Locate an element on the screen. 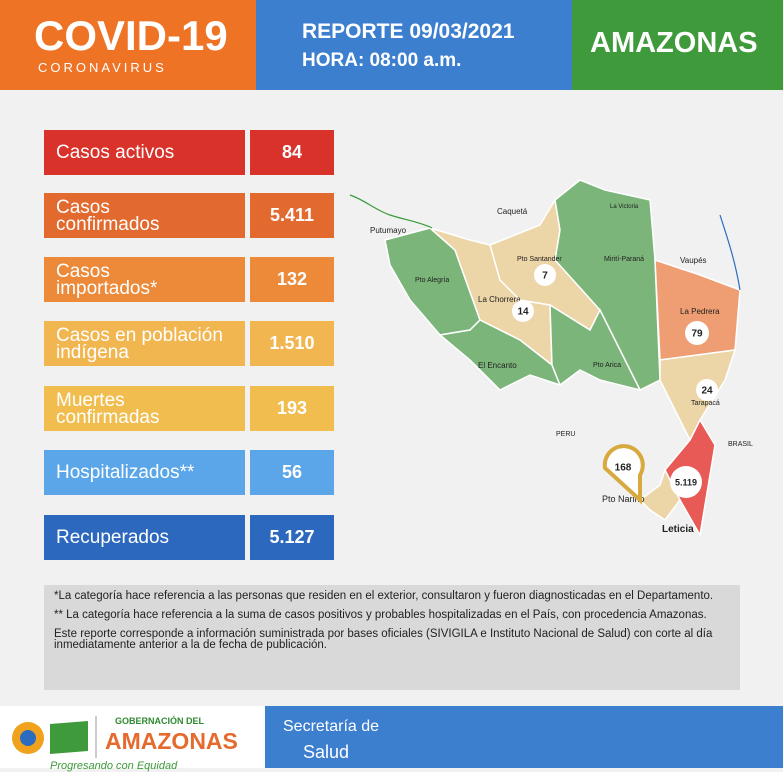  place: La Chorrera is located at coordinates (499, 299).